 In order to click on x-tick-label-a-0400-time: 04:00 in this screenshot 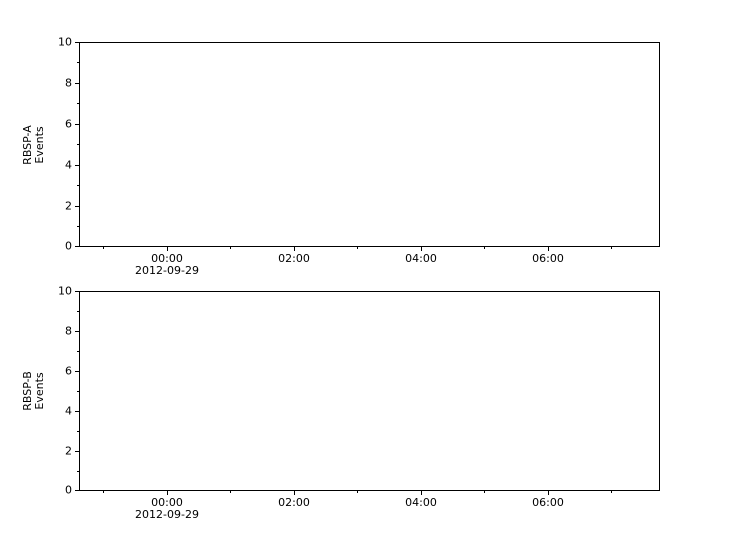, I will do `click(421, 258)`.